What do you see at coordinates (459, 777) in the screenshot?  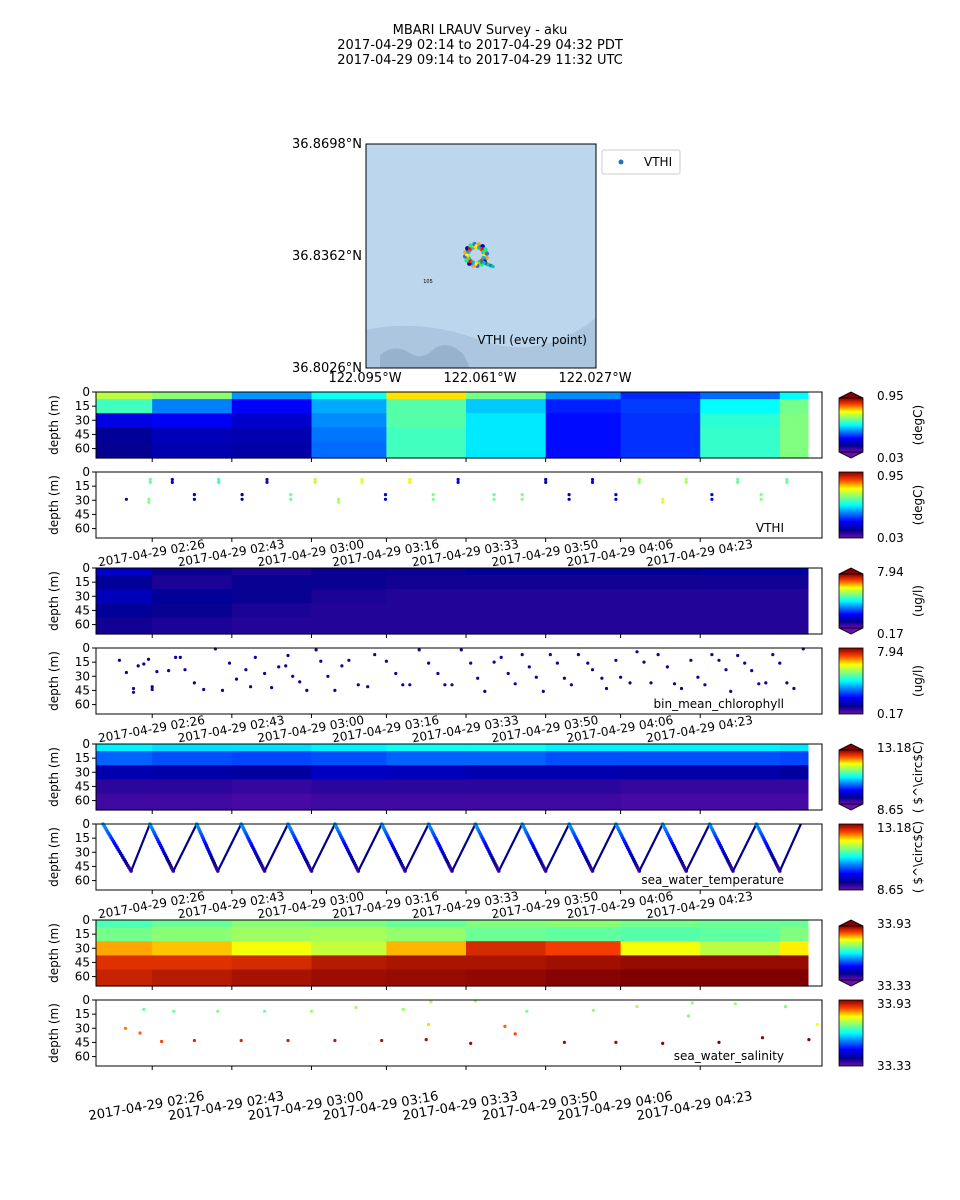 I see `panel-frame` at bounding box center [459, 777].